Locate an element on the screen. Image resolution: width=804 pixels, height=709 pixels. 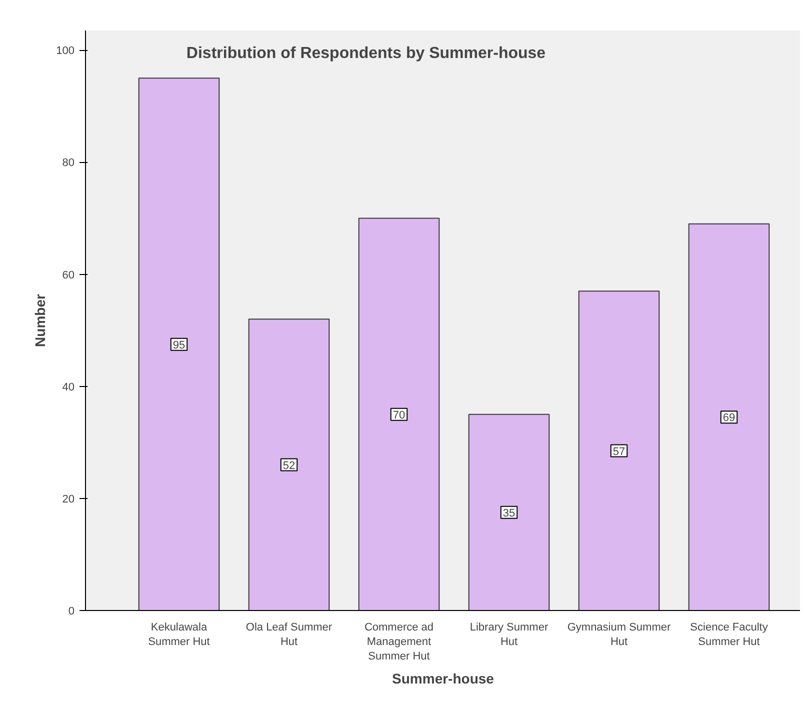
data-label: 52 is located at coordinates (289, 466).